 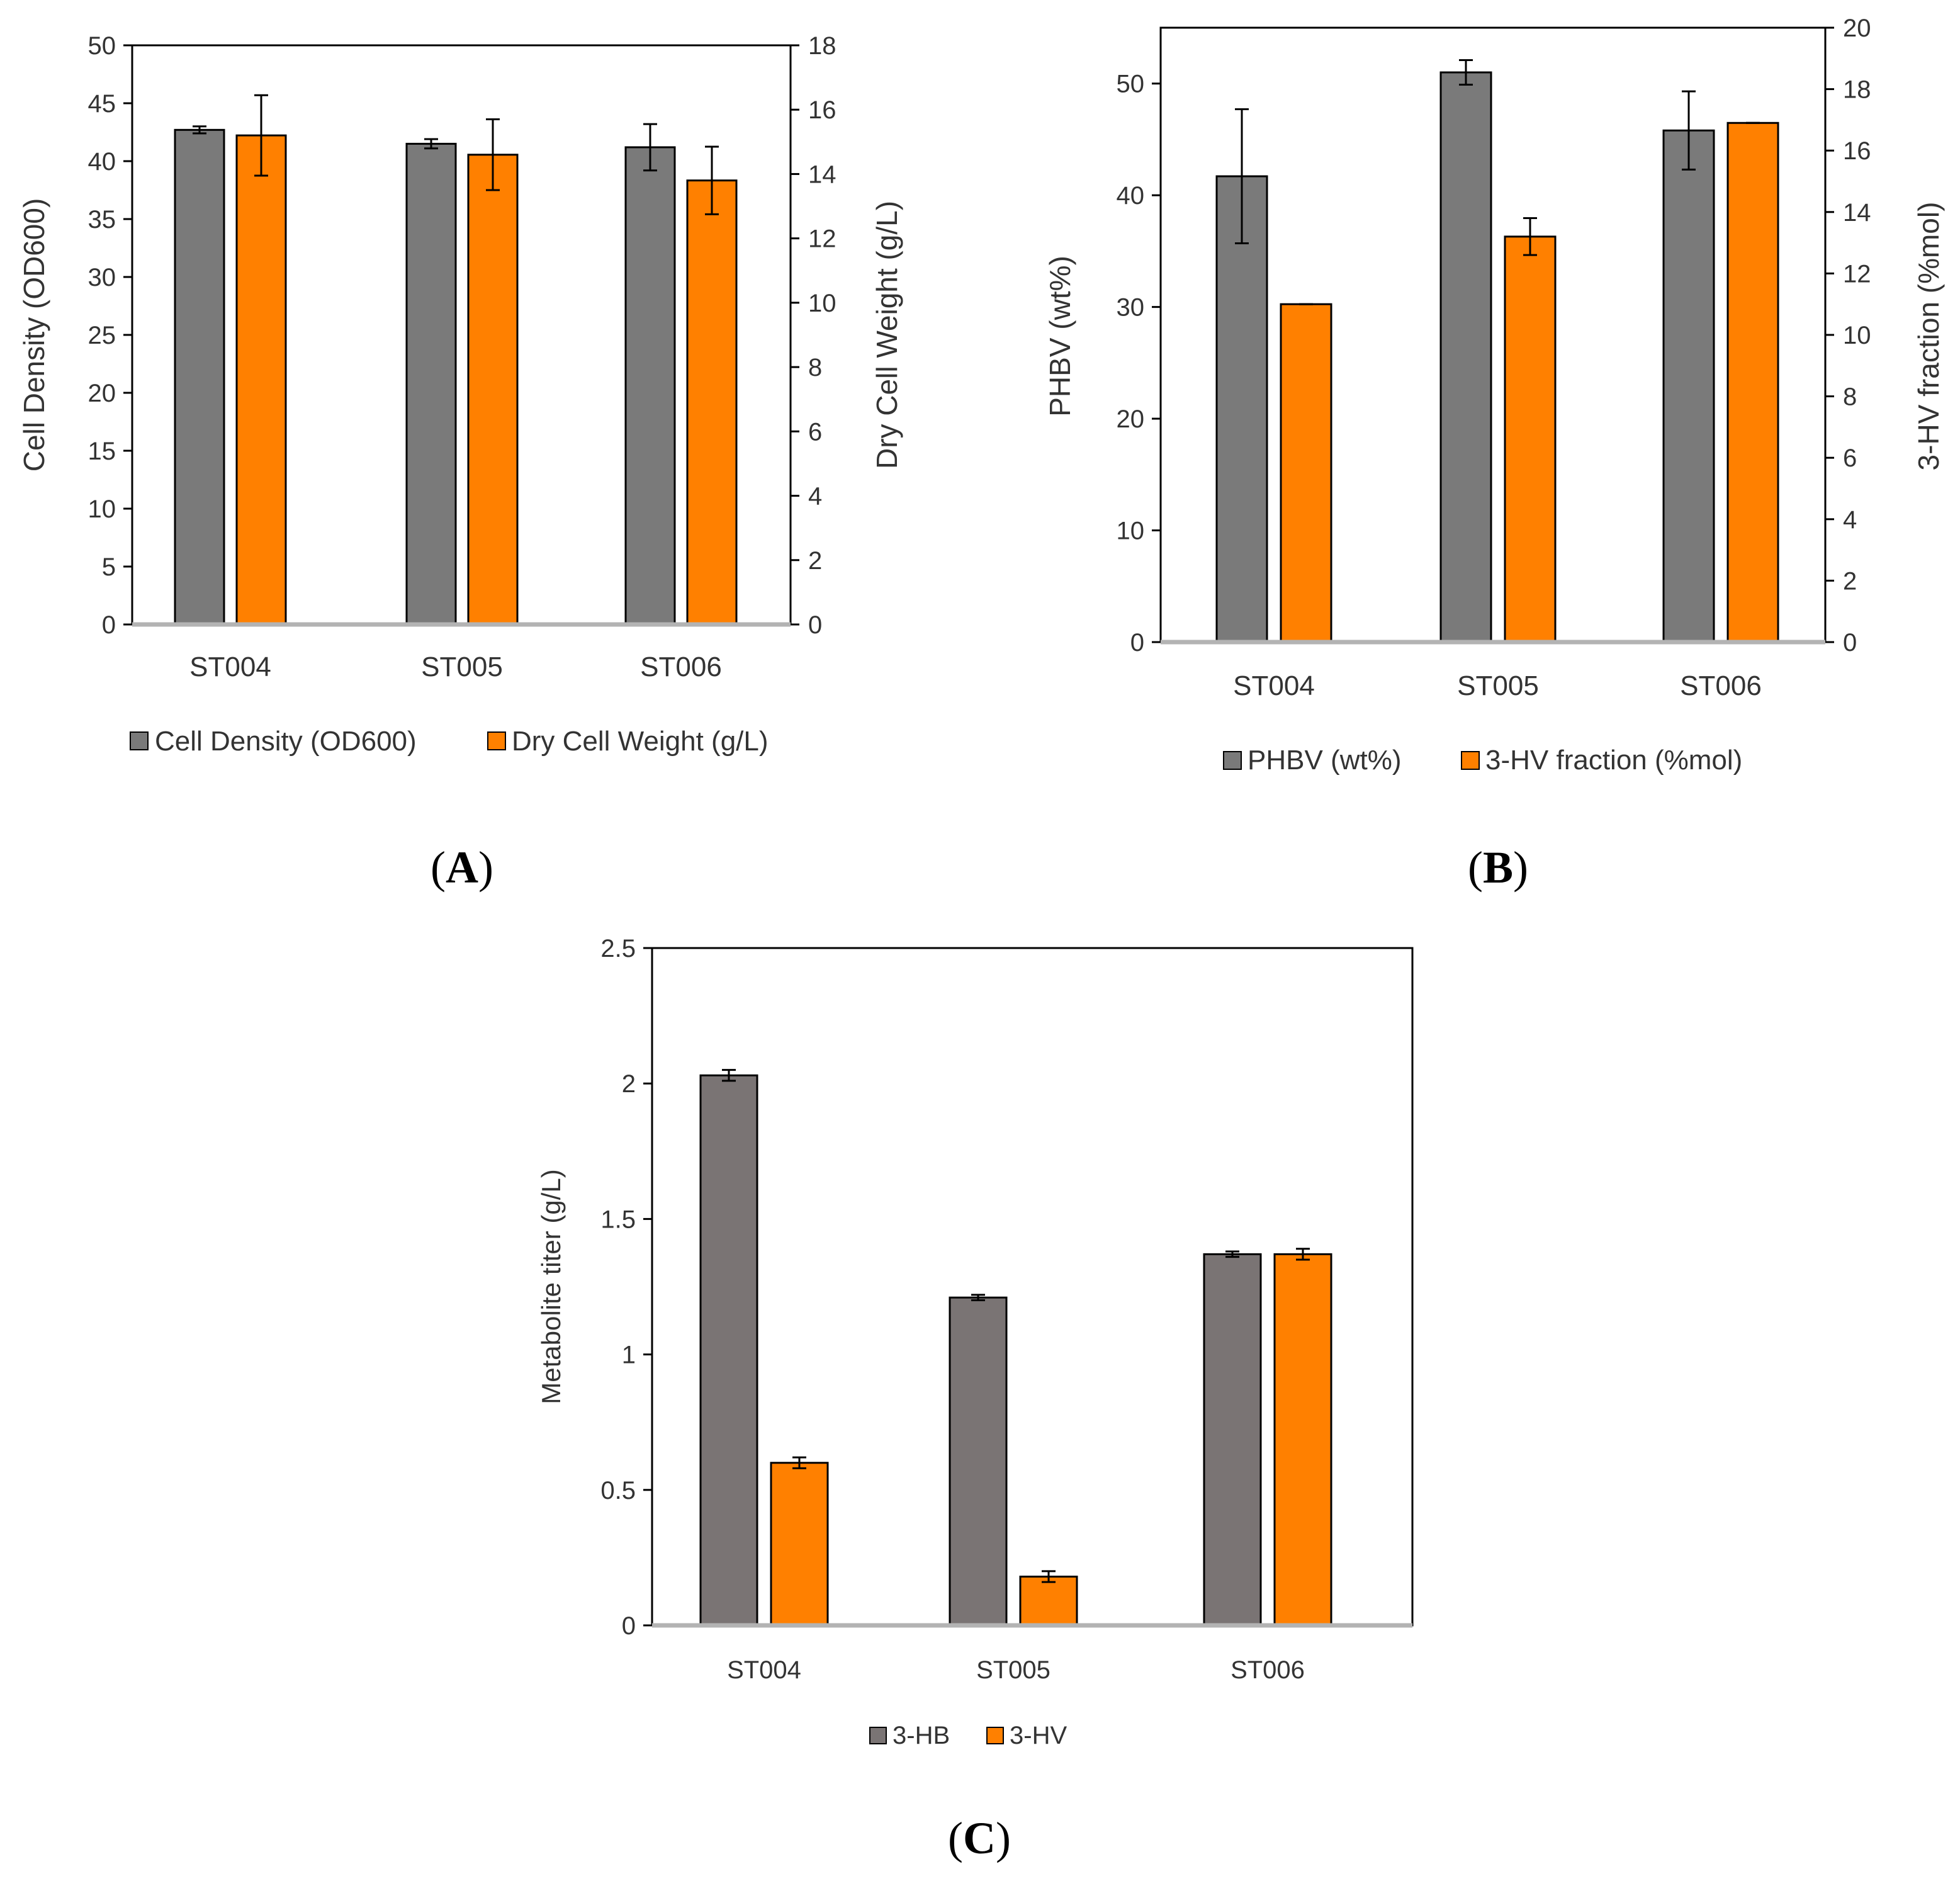 I want to click on legend-swatch-phbv, so click(x=1232, y=760).